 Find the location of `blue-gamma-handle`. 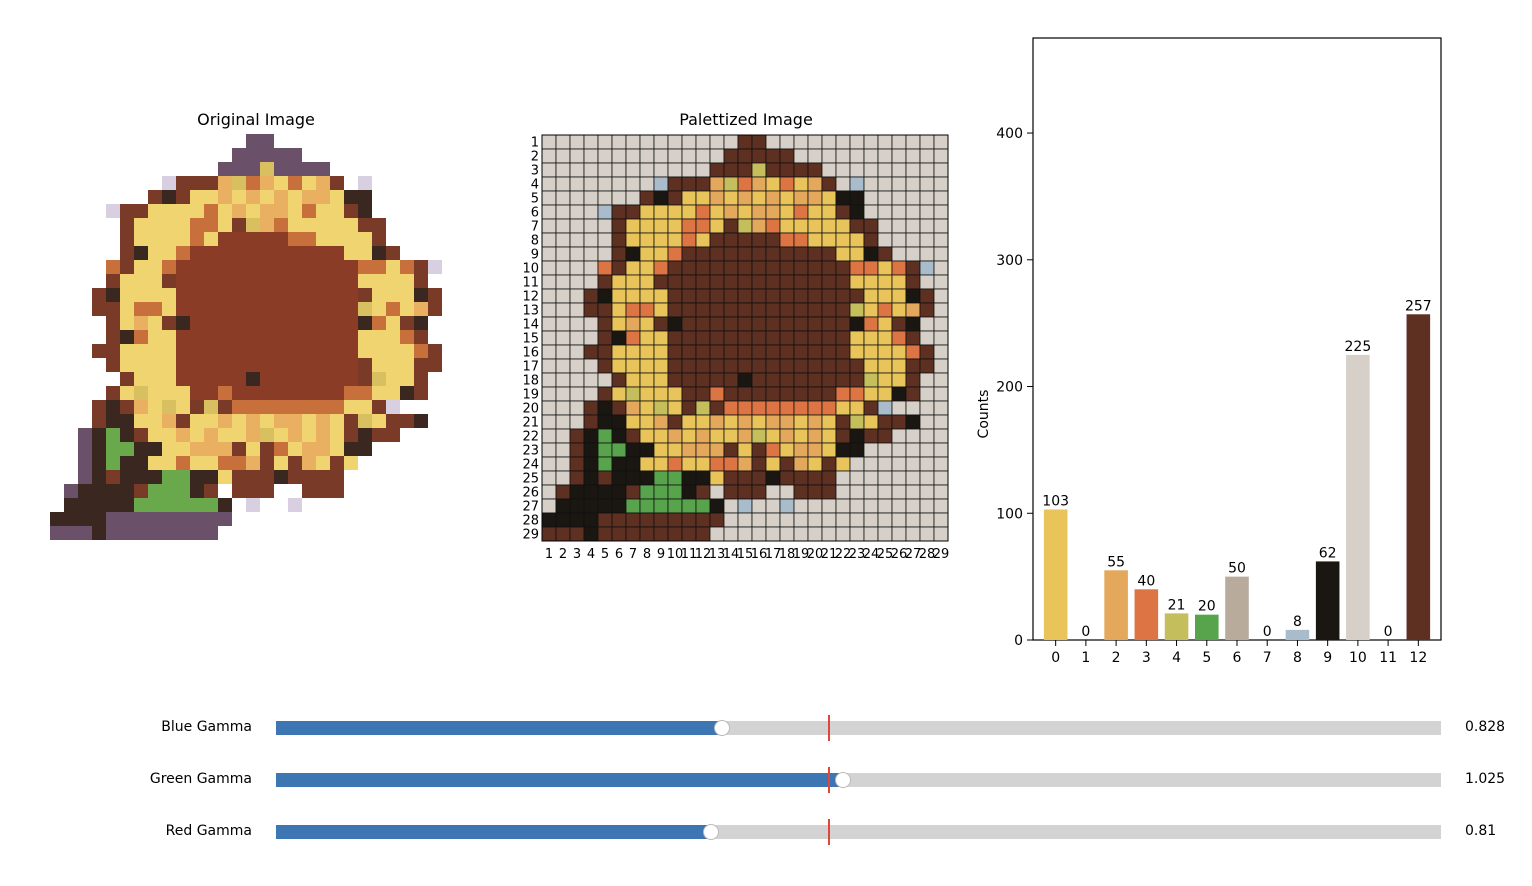

blue-gamma-handle is located at coordinates (722, 728).